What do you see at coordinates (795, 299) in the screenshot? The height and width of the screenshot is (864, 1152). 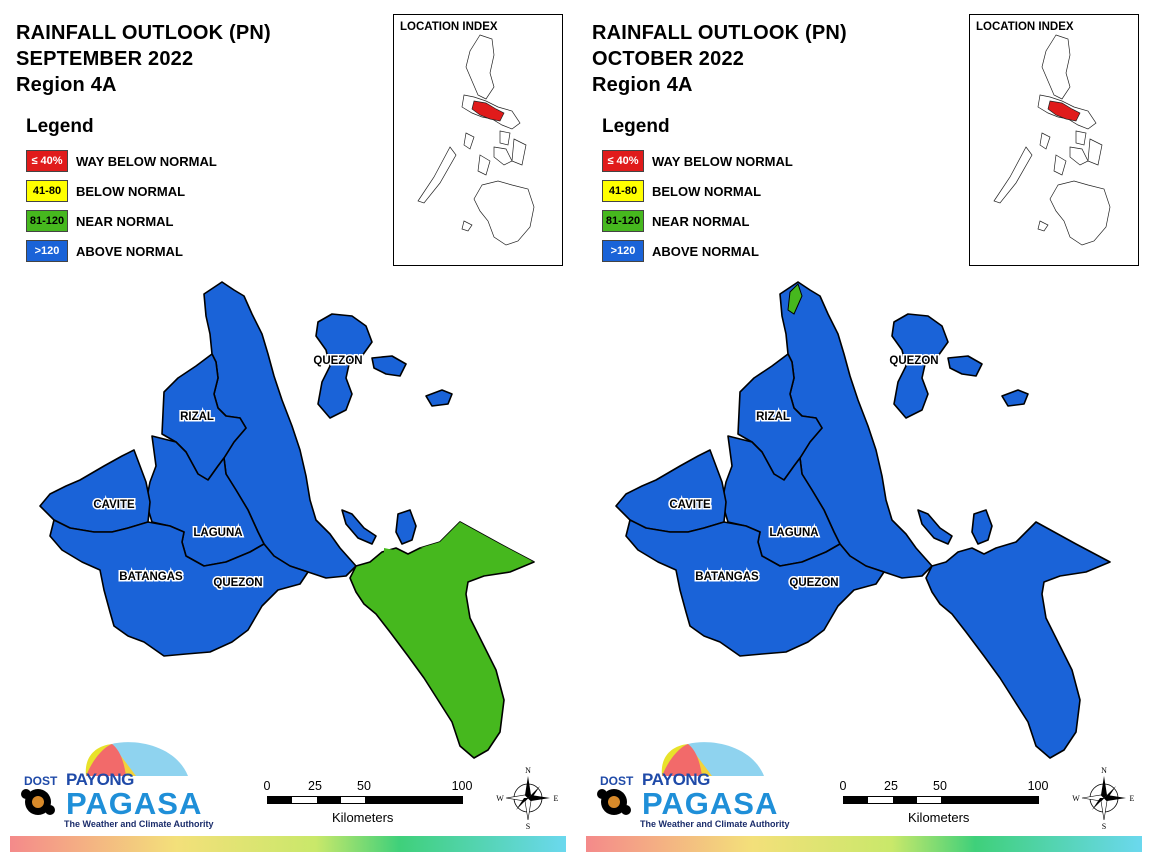 I see `near-normal-patch-north-tip` at bounding box center [795, 299].